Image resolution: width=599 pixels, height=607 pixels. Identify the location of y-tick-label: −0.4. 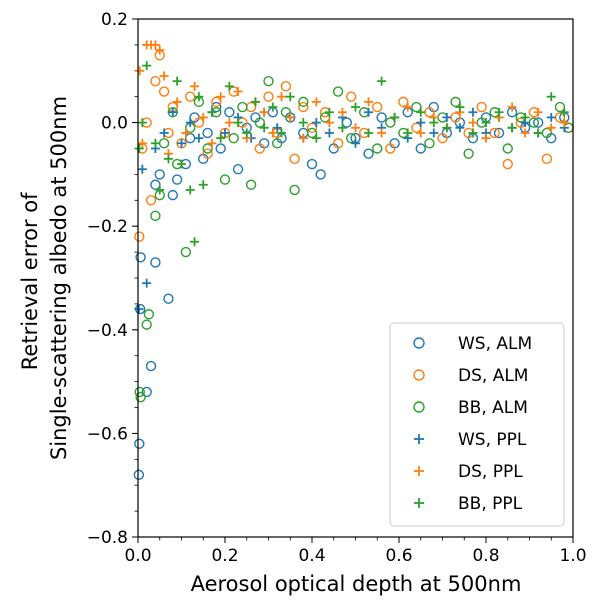
(107, 331).